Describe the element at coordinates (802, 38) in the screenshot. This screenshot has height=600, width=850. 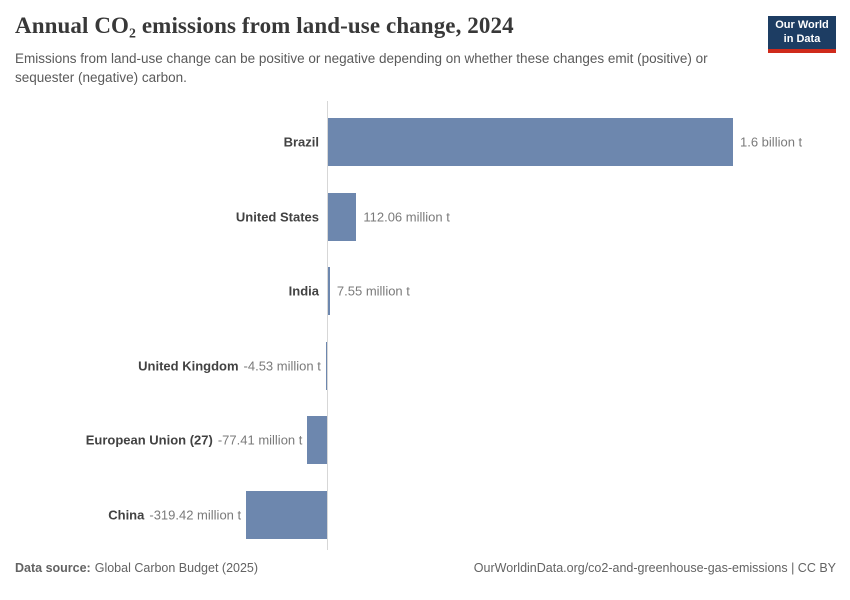
I see `owid-logo-line2: in Data` at that location.